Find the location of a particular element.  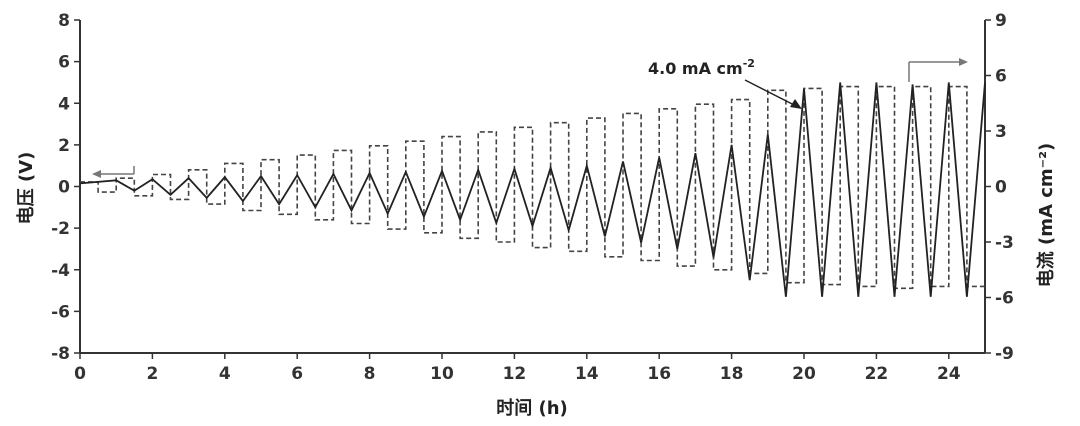

x-tick-label: 8 is located at coordinates (370, 374).